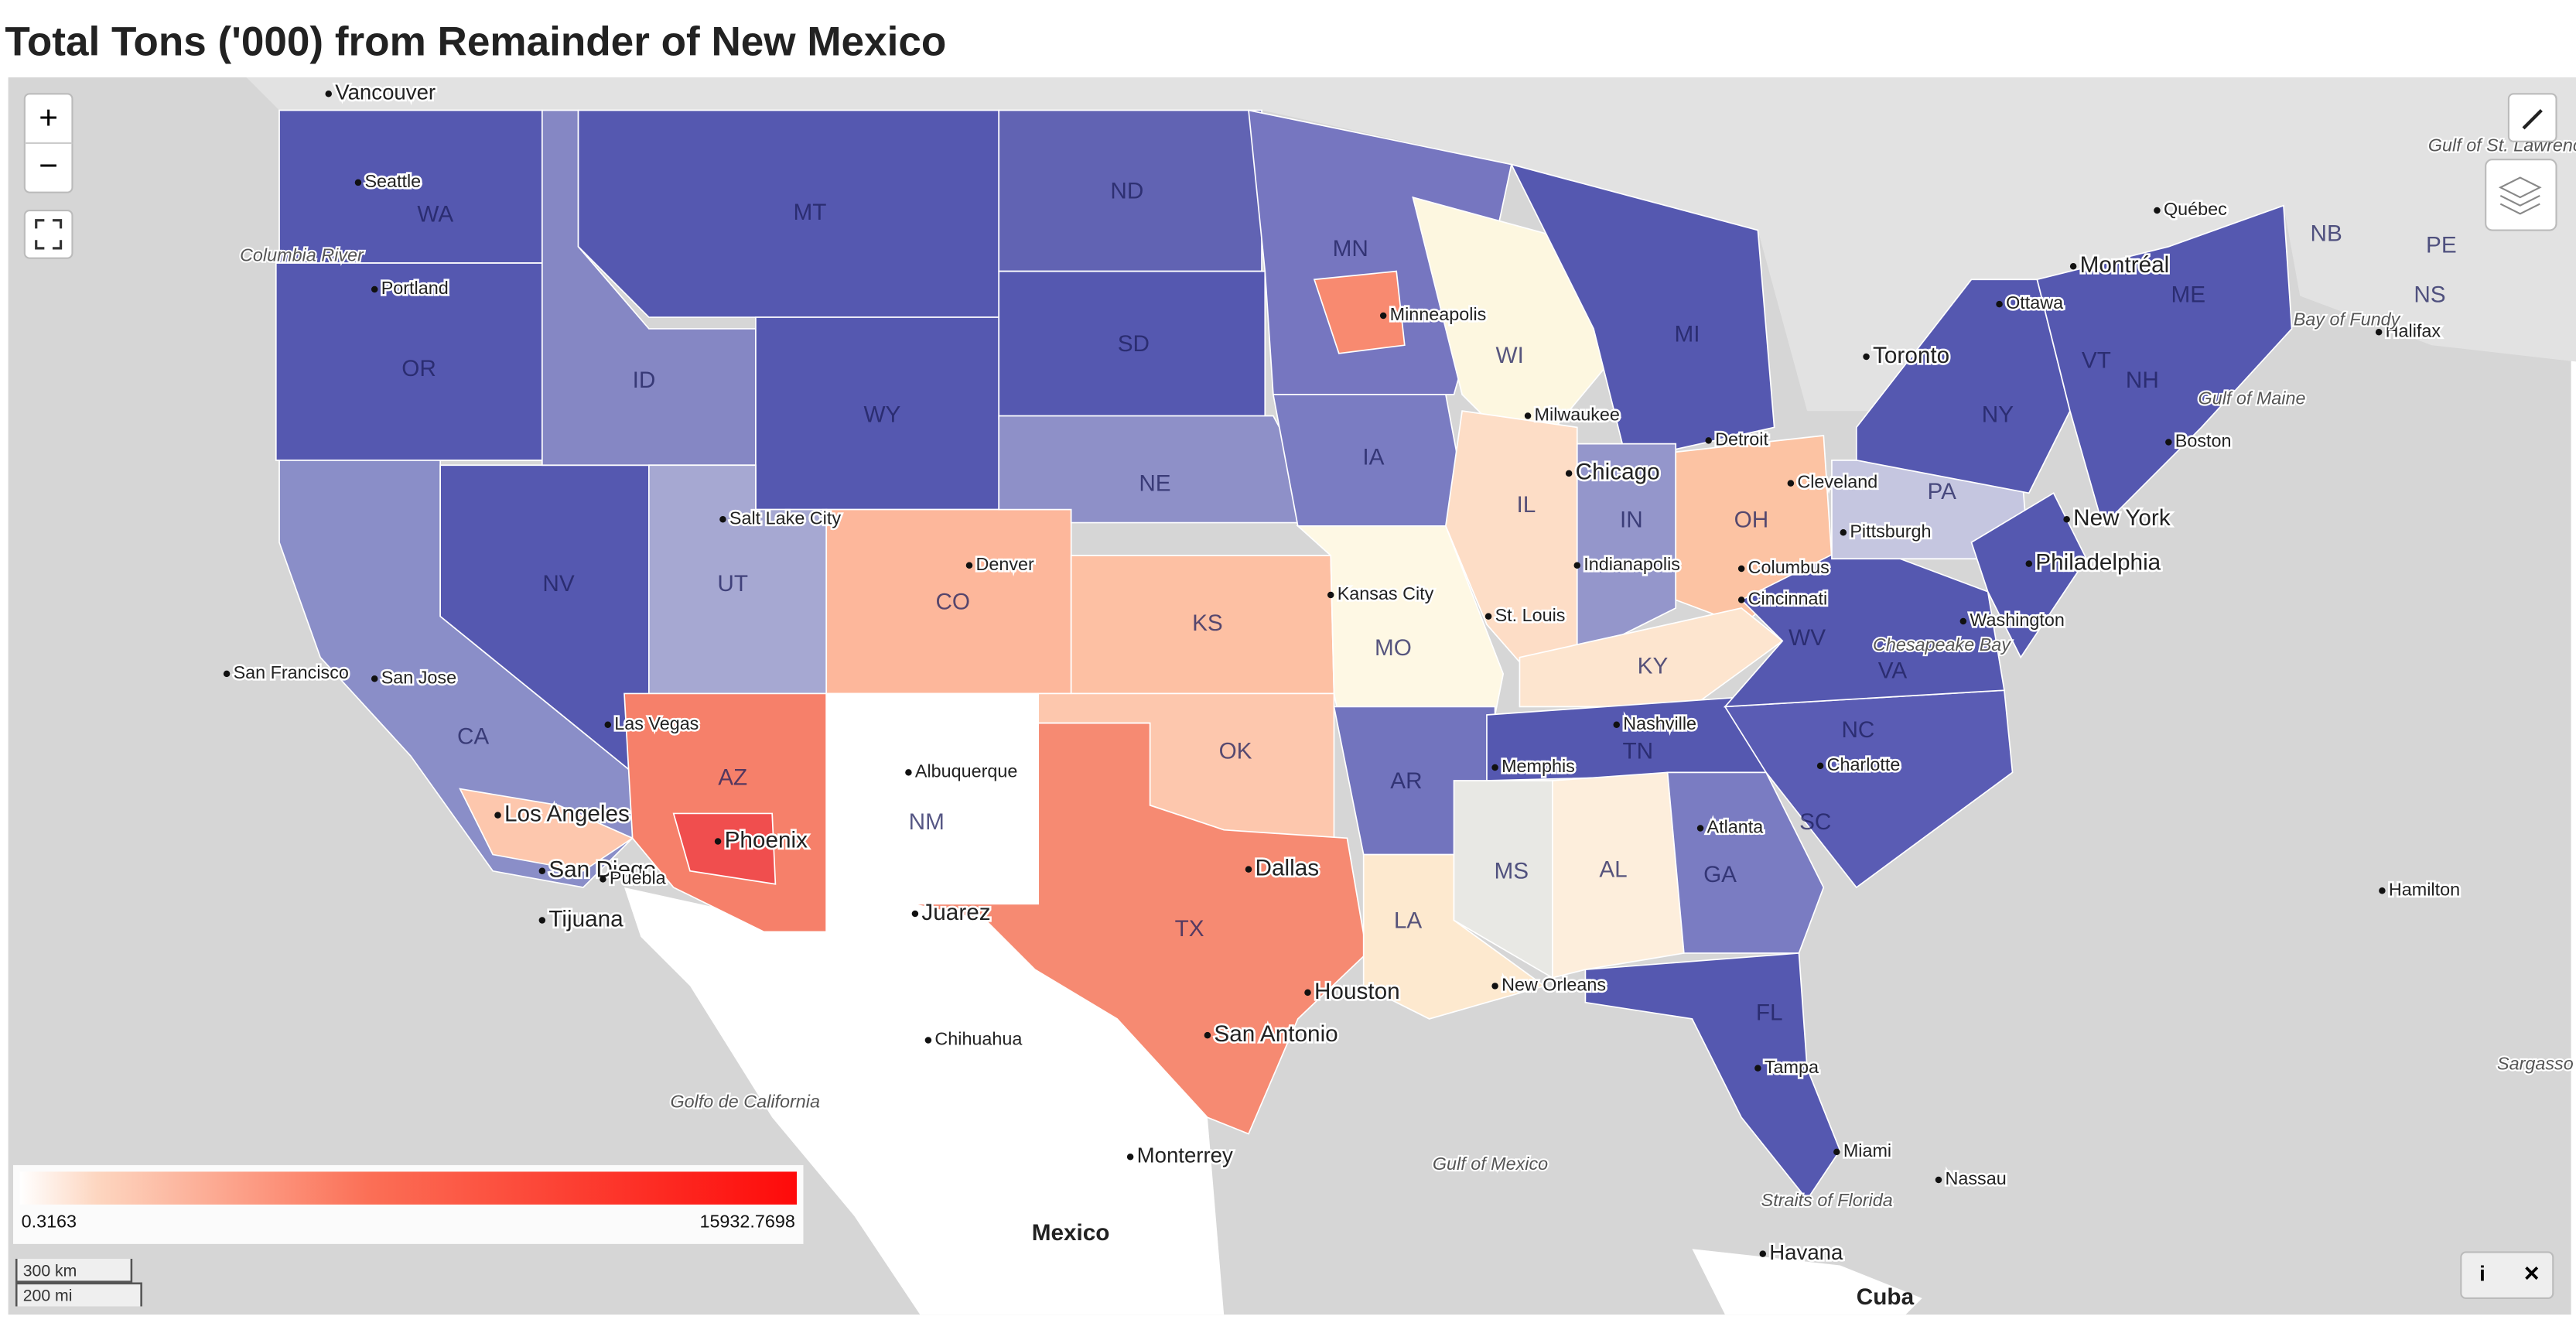 This screenshot has width=2576, height=1323. I want to click on city-label: Hamilton, so click(2424, 889).